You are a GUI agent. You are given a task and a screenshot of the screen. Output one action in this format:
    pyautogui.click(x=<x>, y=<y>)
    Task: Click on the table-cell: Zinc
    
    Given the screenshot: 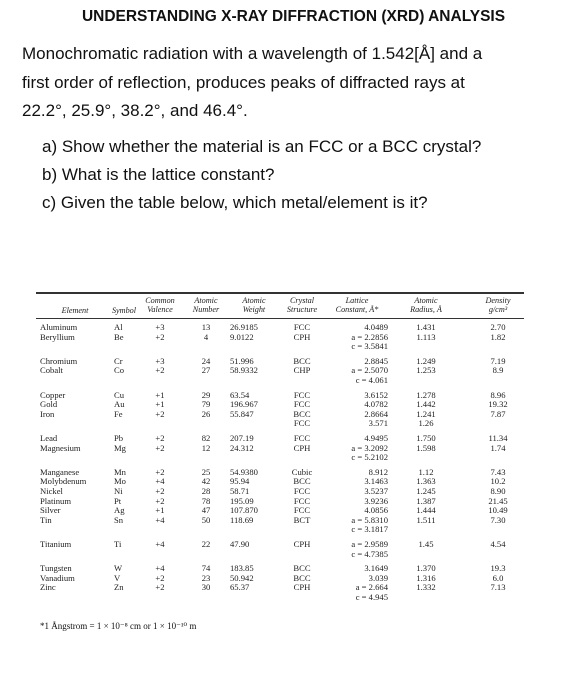 What is the action you would take?
    pyautogui.click(x=48, y=587)
    